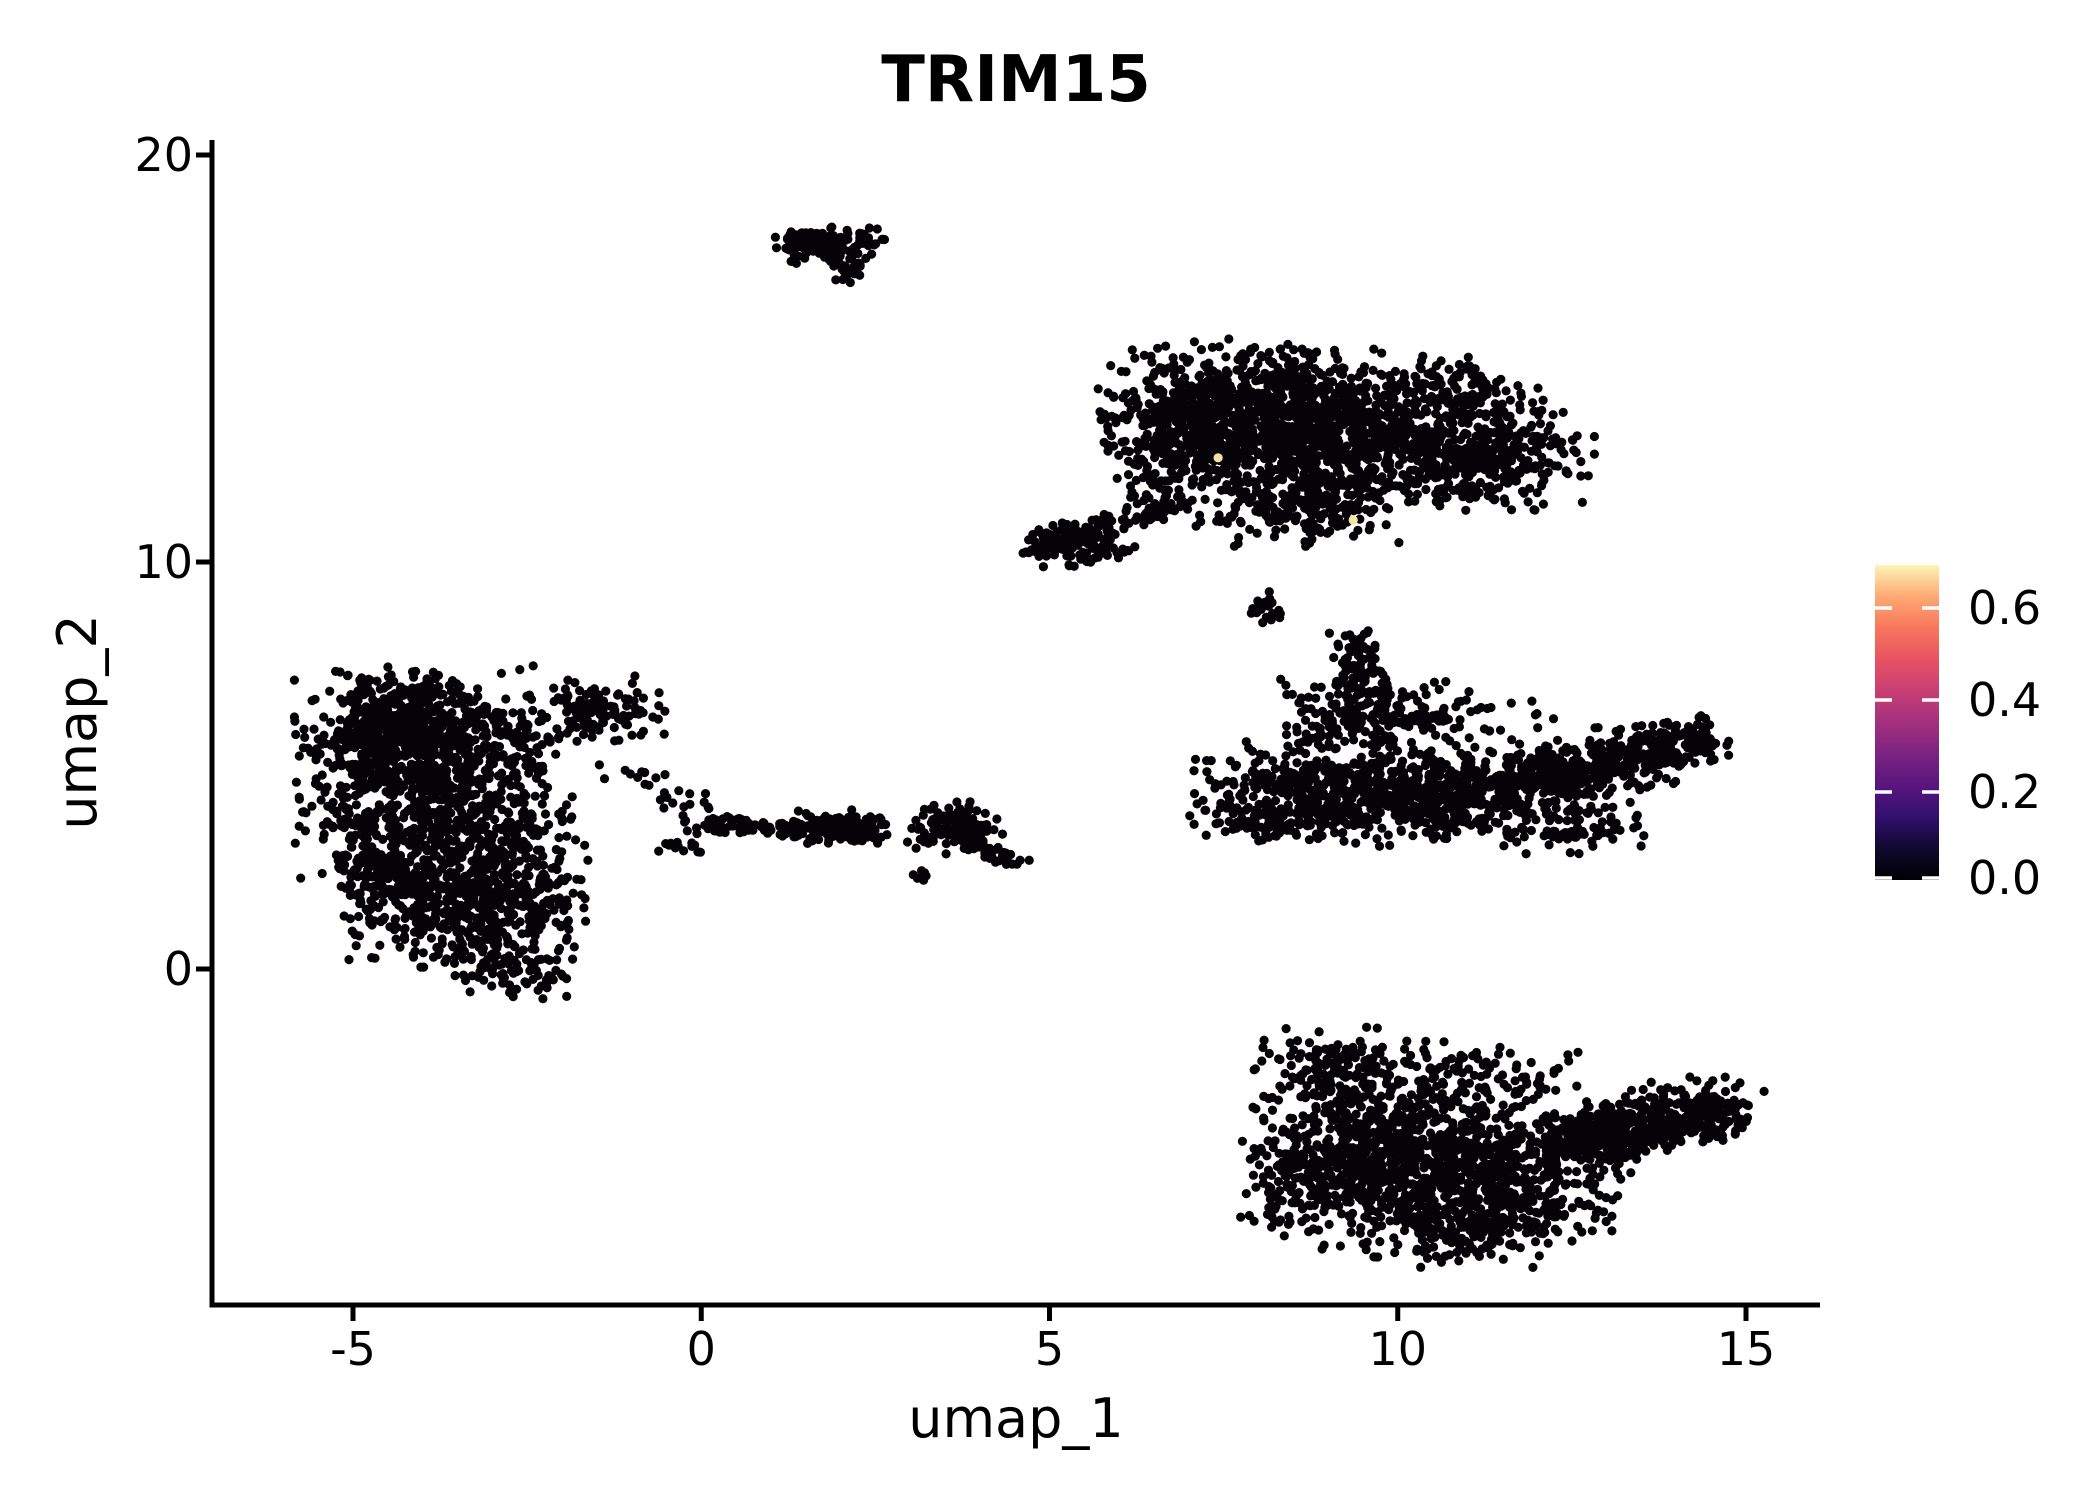 The width and height of the screenshot is (2100, 1500). I want to click on x-tick-label: 15, so click(1746, 1349).